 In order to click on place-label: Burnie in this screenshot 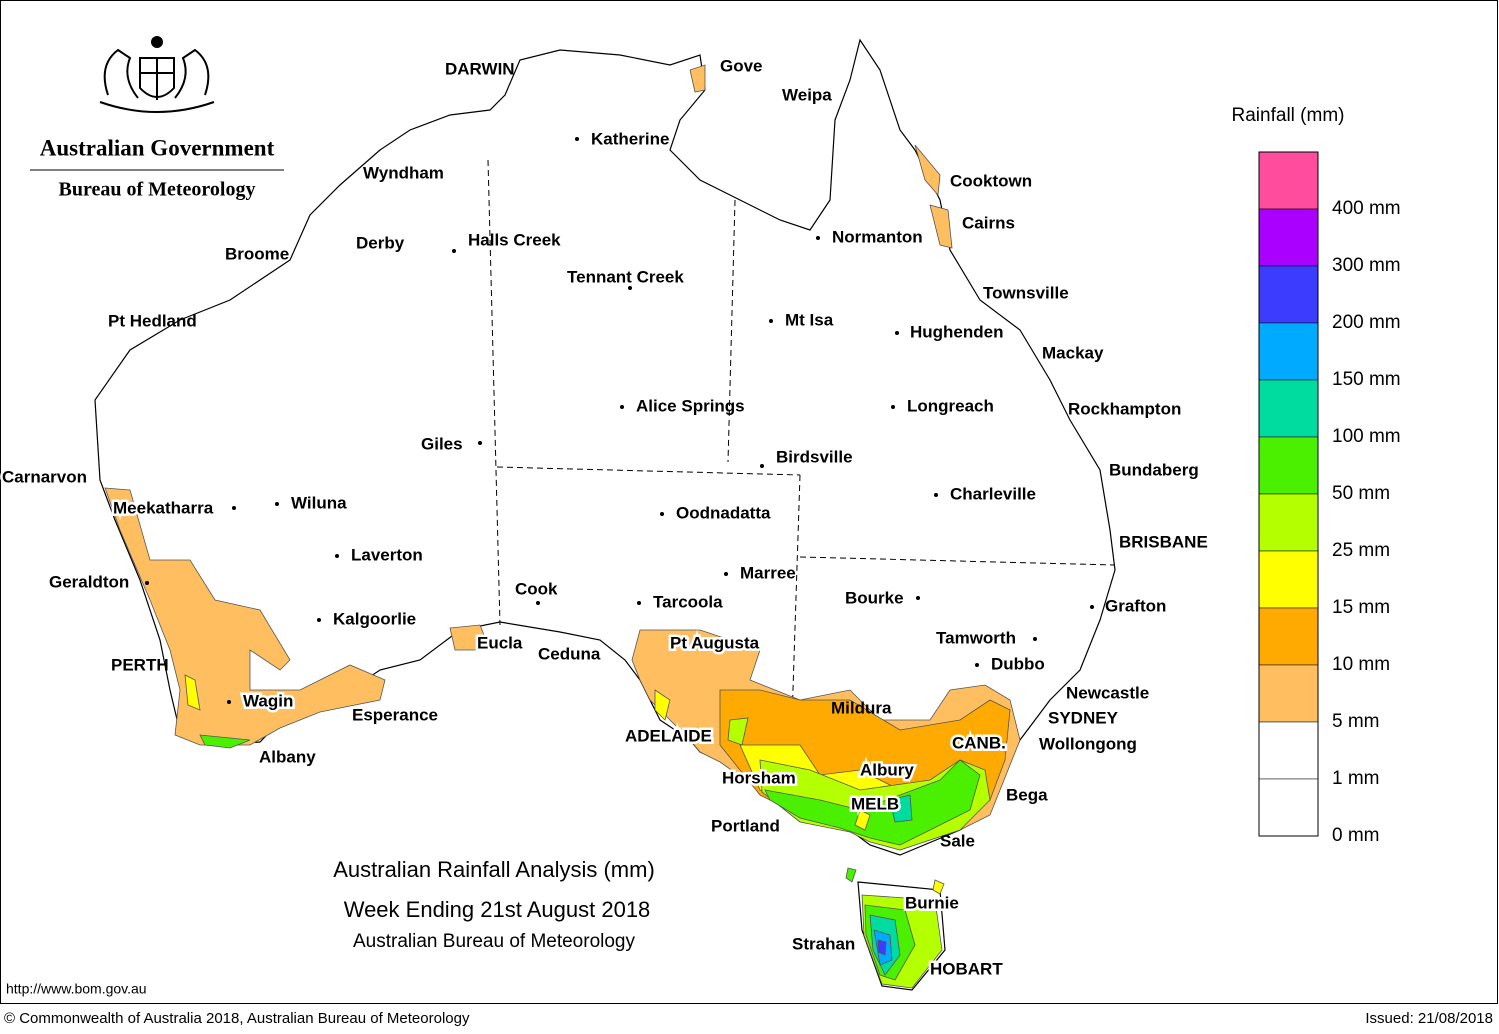, I will do `click(932, 902)`.